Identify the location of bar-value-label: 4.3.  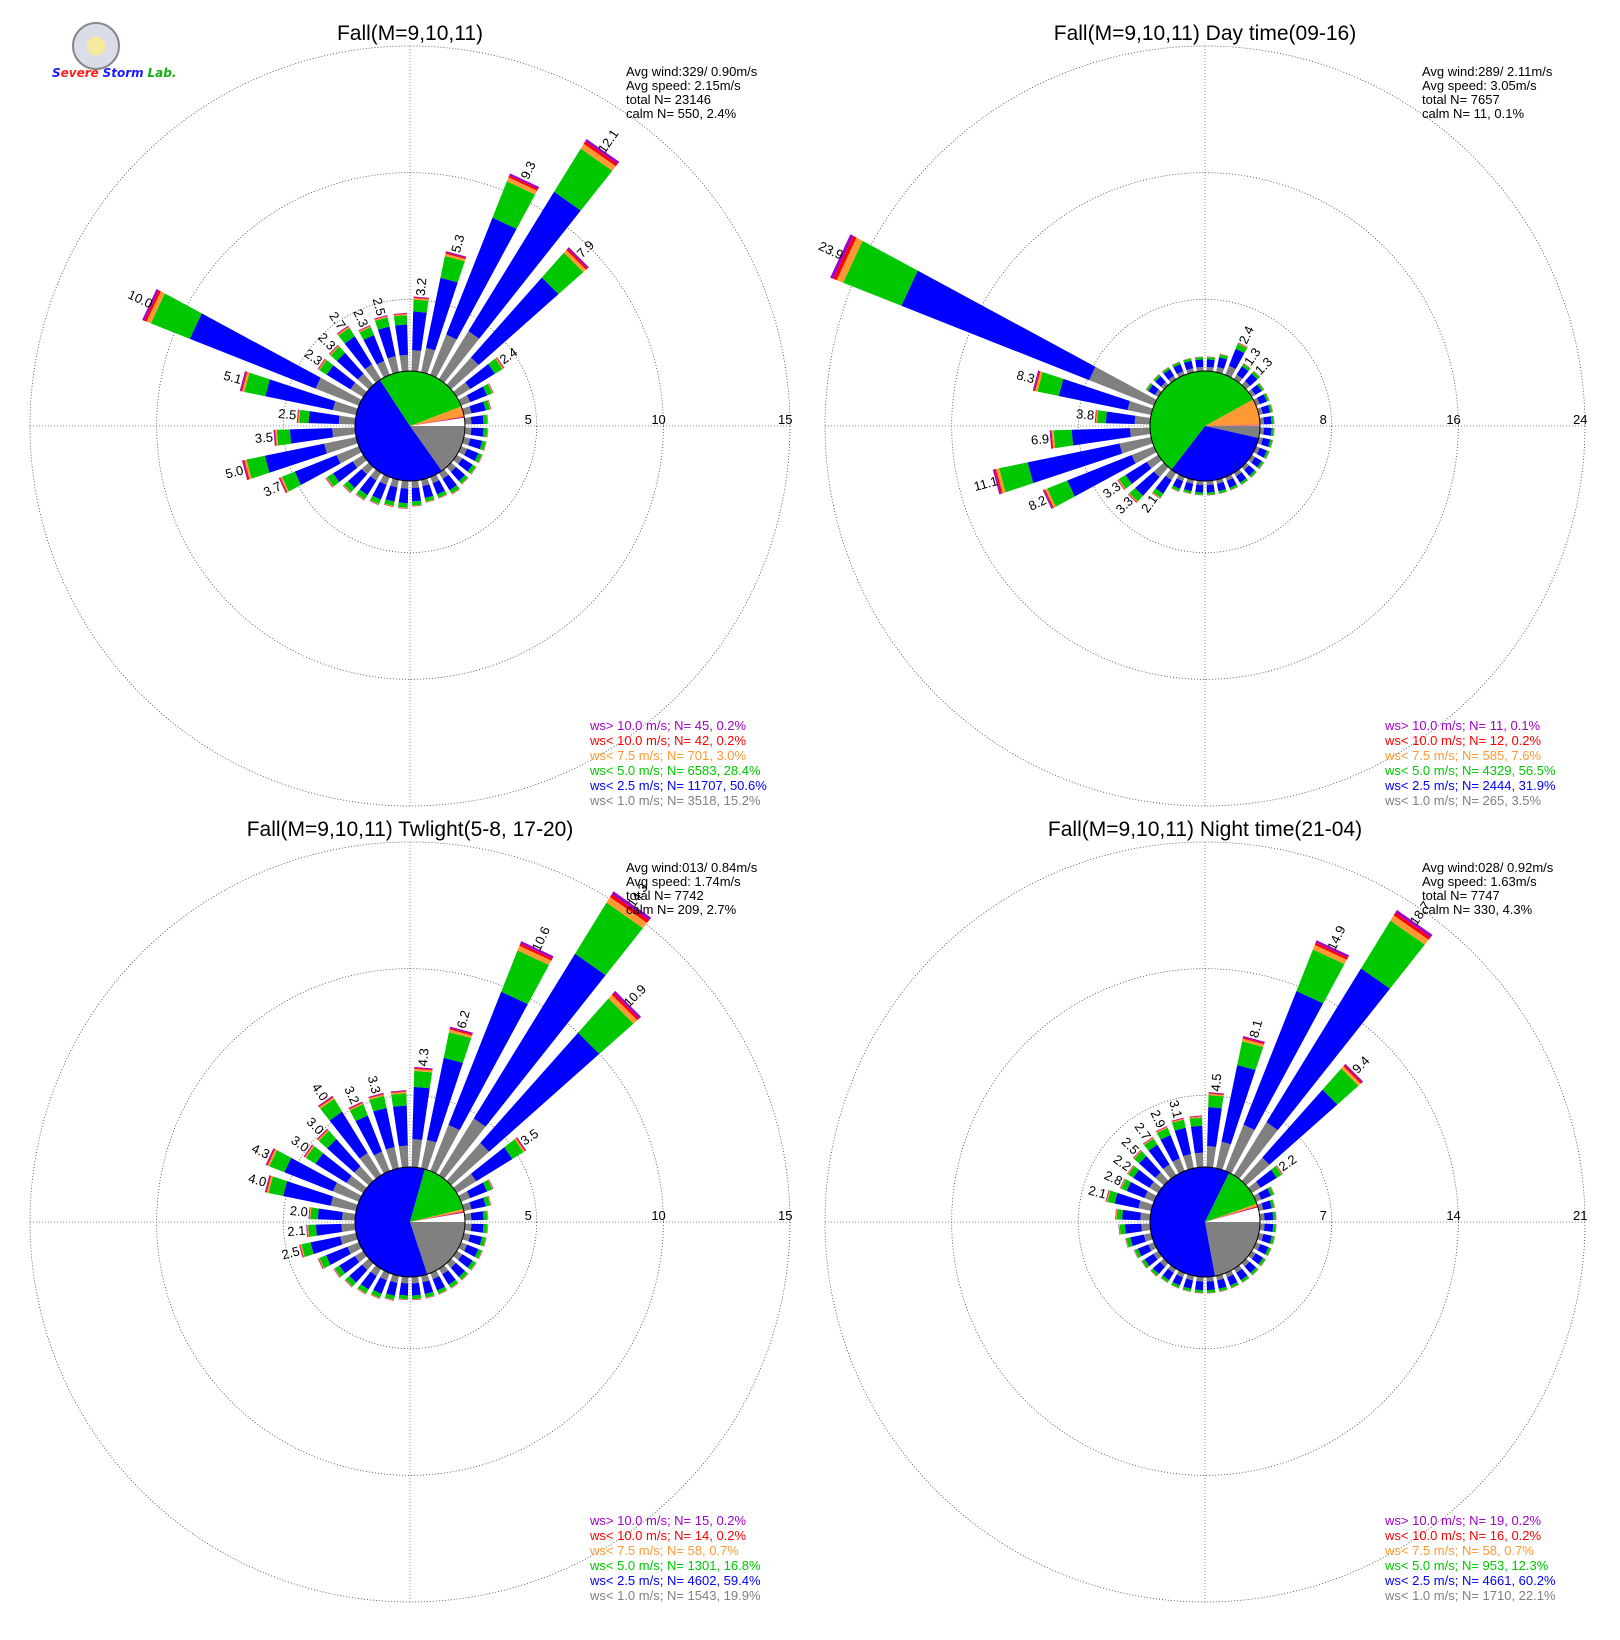
(260, 1151).